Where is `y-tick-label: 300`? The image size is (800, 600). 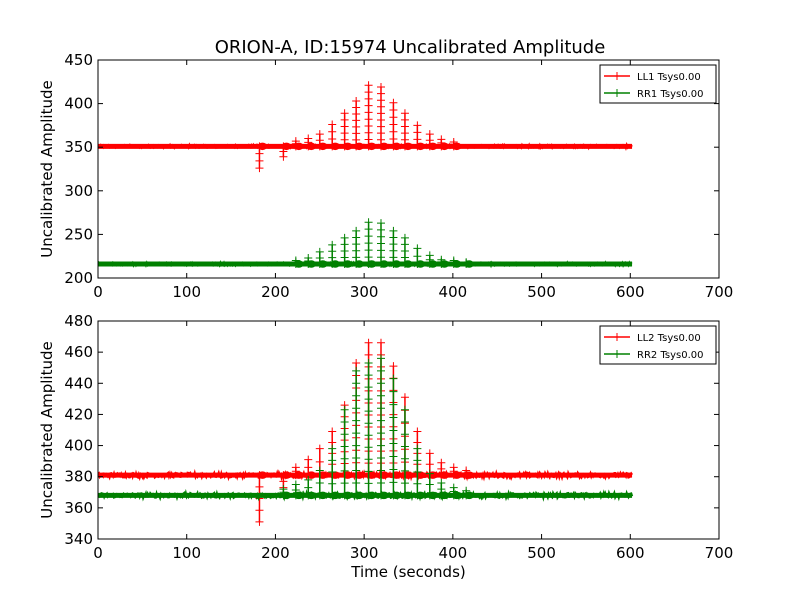 y-tick-label: 300 is located at coordinates (78, 191).